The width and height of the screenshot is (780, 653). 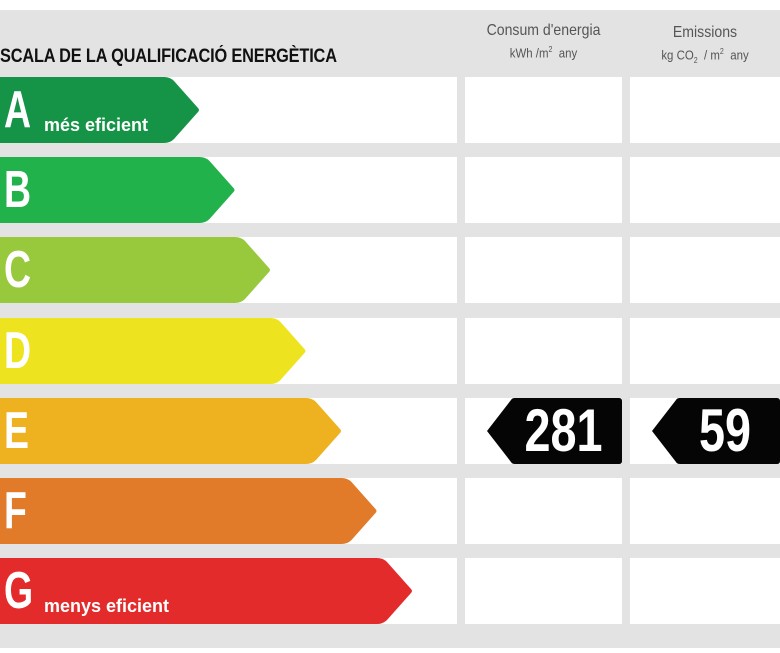 What do you see at coordinates (96, 125) in the screenshot?
I see `band-label-a: més eficient` at bounding box center [96, 125].